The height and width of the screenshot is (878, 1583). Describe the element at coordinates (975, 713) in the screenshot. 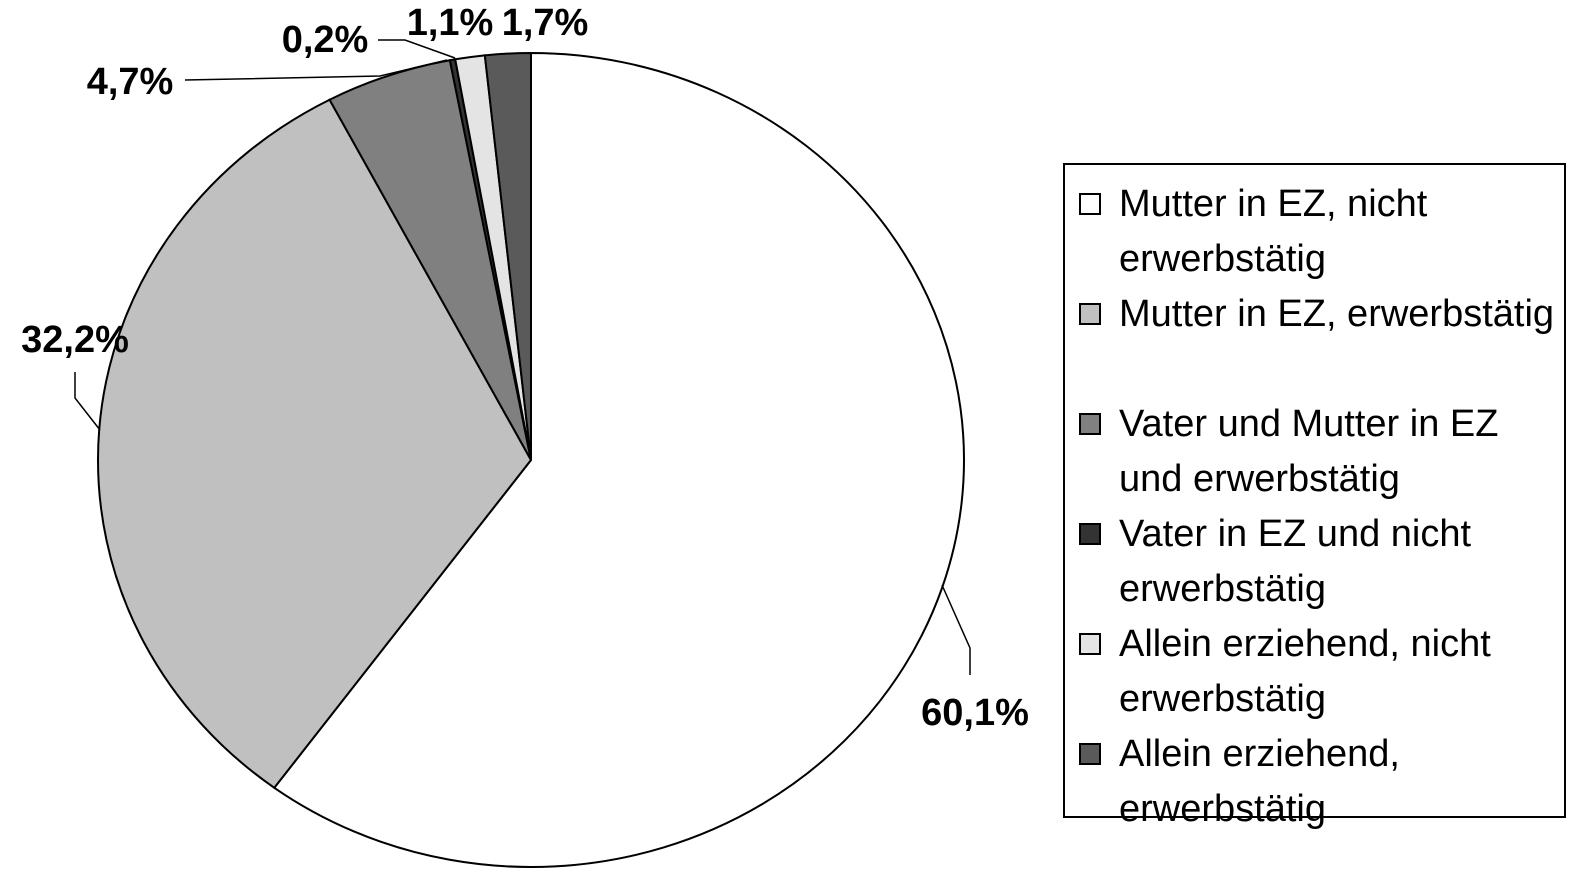

I see `data-label: 60,1%` at that location.